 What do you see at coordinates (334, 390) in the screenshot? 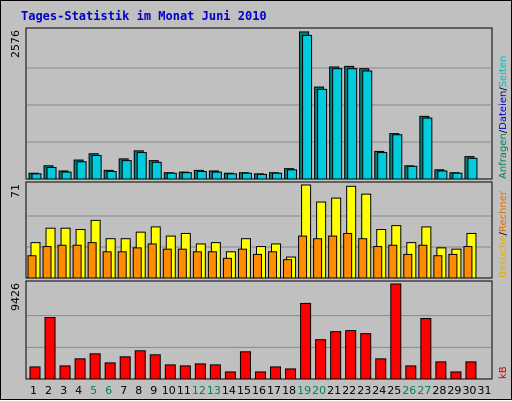
I see `x-tick-label-21: 21` at bounding box center [334, 390].